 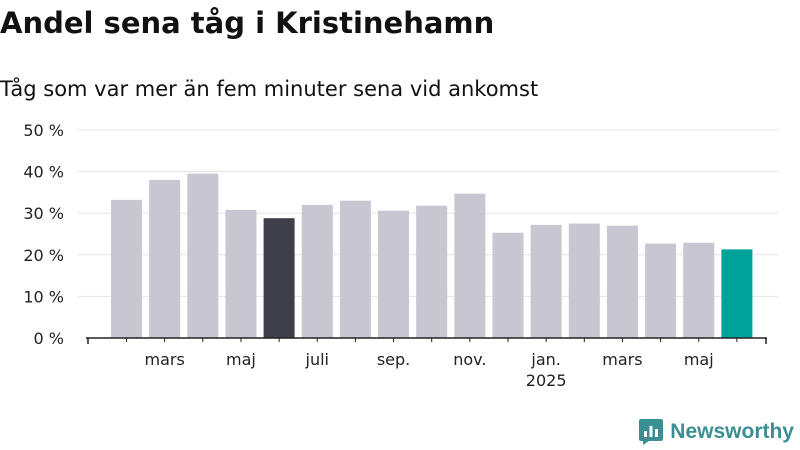 I want to click on brand-logo: Newsworthy, so click(x=716, y=432).